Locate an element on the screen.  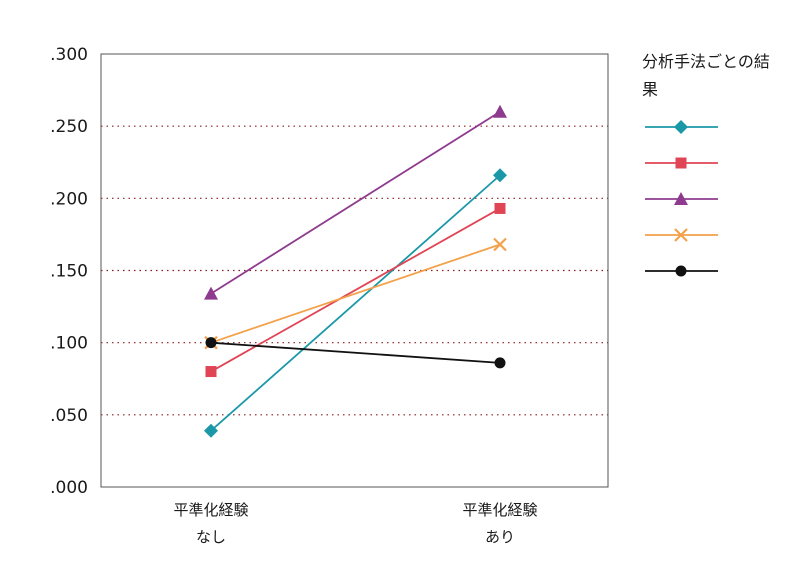
legend-title: 分析手法ごとの結果 is located at coordinates (706, 75).